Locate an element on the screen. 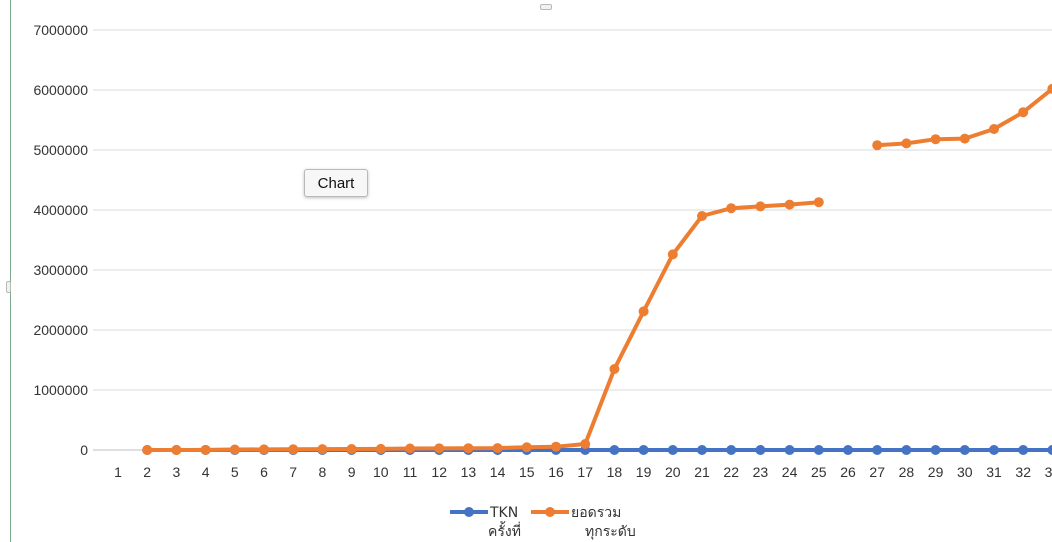 Image resolution: width=1052 pixels, height=542 pixels. y-tick-label: 3000000 is located at coordinates (60, 270).